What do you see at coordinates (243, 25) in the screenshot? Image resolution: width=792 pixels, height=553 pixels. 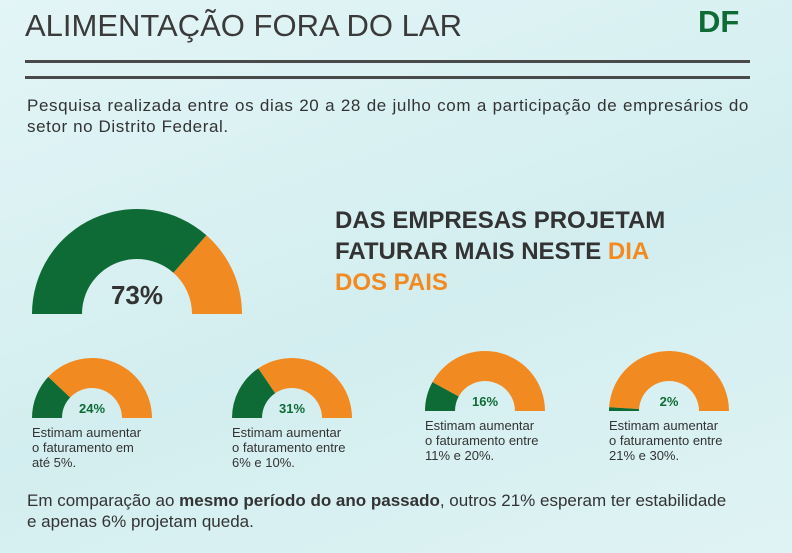 I see `title: ALIMENTAÇÃO FORA DO LAR` at bounding box center [243, 25].